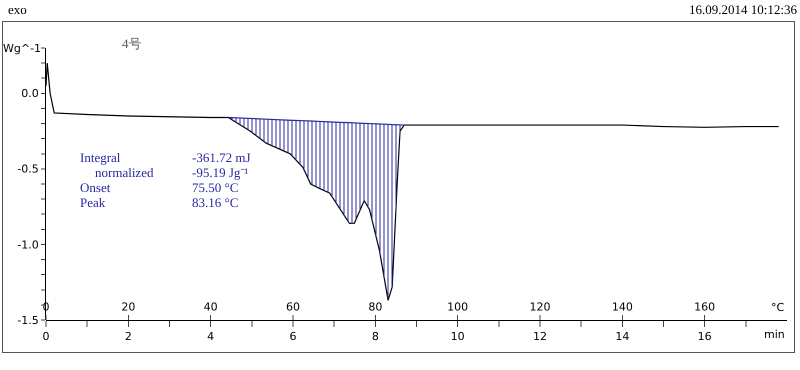 The image size is (800, 370). I want to click on annotation: 83.16 °C, so click(215, 202).